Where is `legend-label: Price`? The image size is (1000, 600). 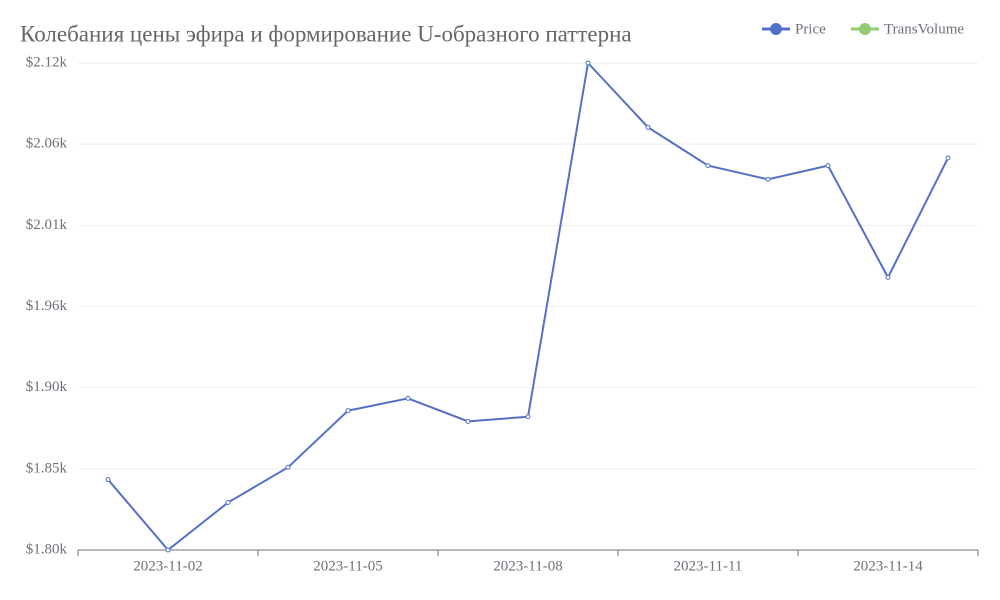
legend-label: Price is located at coordinates (810, 29).